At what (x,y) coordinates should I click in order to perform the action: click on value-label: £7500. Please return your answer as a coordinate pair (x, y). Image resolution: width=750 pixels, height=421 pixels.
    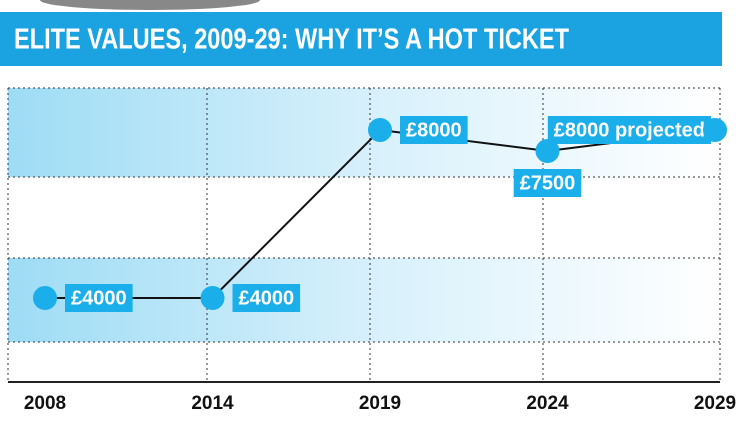
    Looking at the image, I should click on (548, 183).